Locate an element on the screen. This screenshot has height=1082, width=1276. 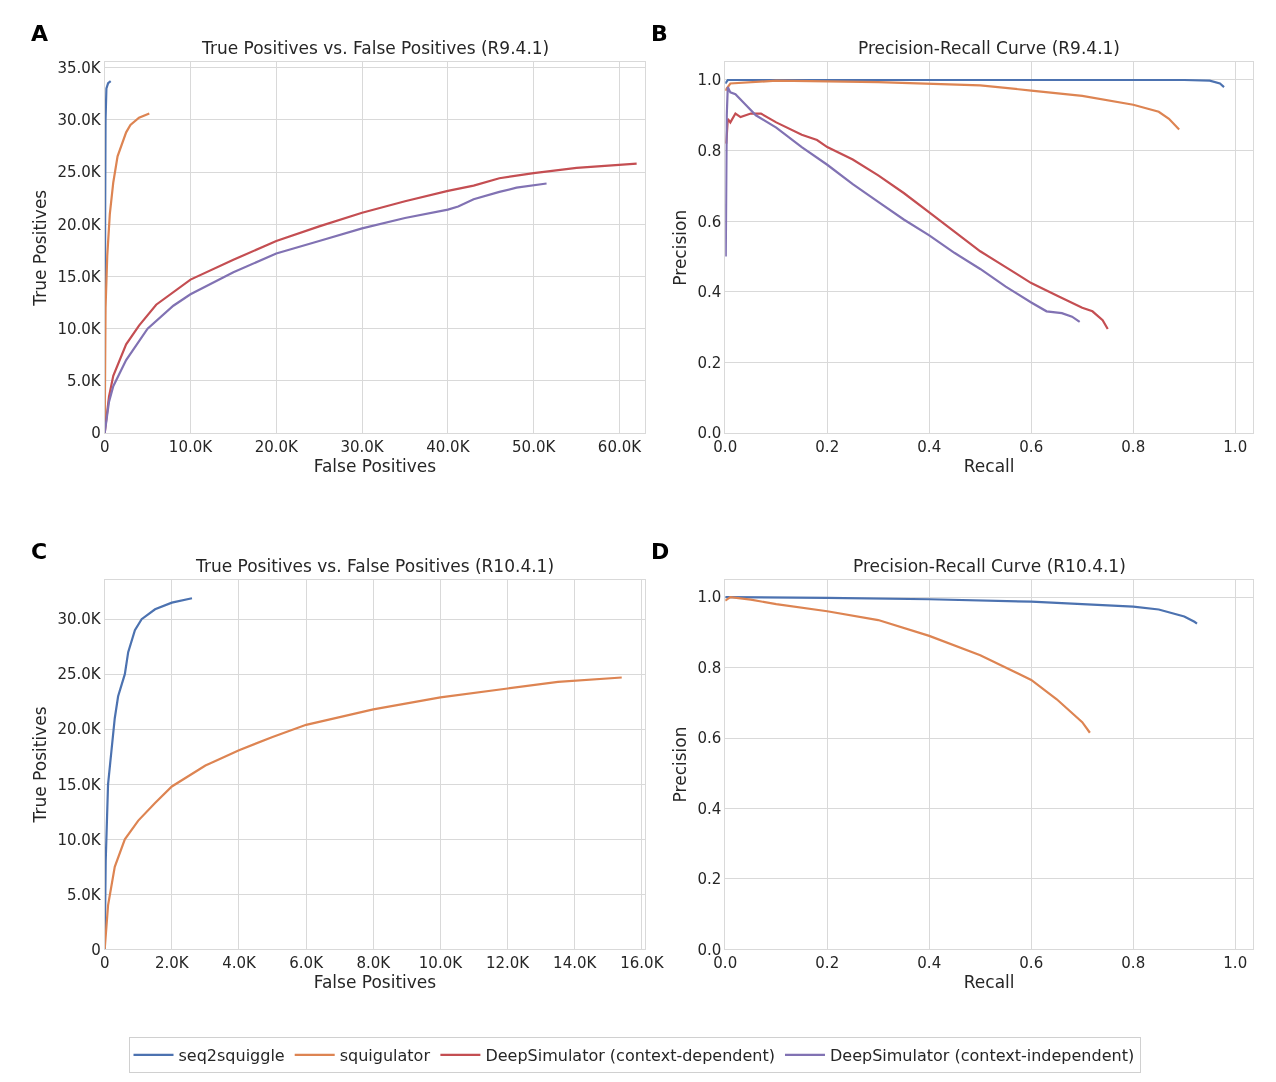
x-tick-label: 30.0K is located at coordinates (362, 447).